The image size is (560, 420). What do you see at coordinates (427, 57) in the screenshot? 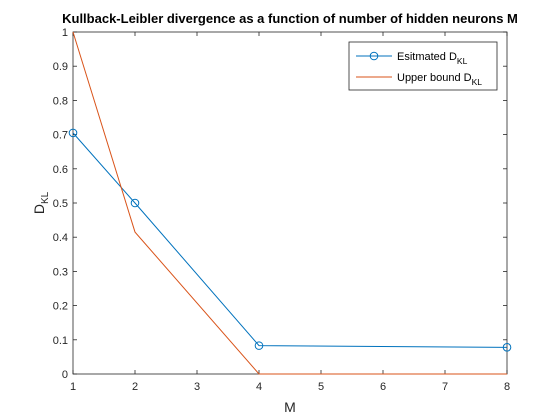
I see `legend-label-estimated-main: Esitmated D` at bounding box center [427, 57].